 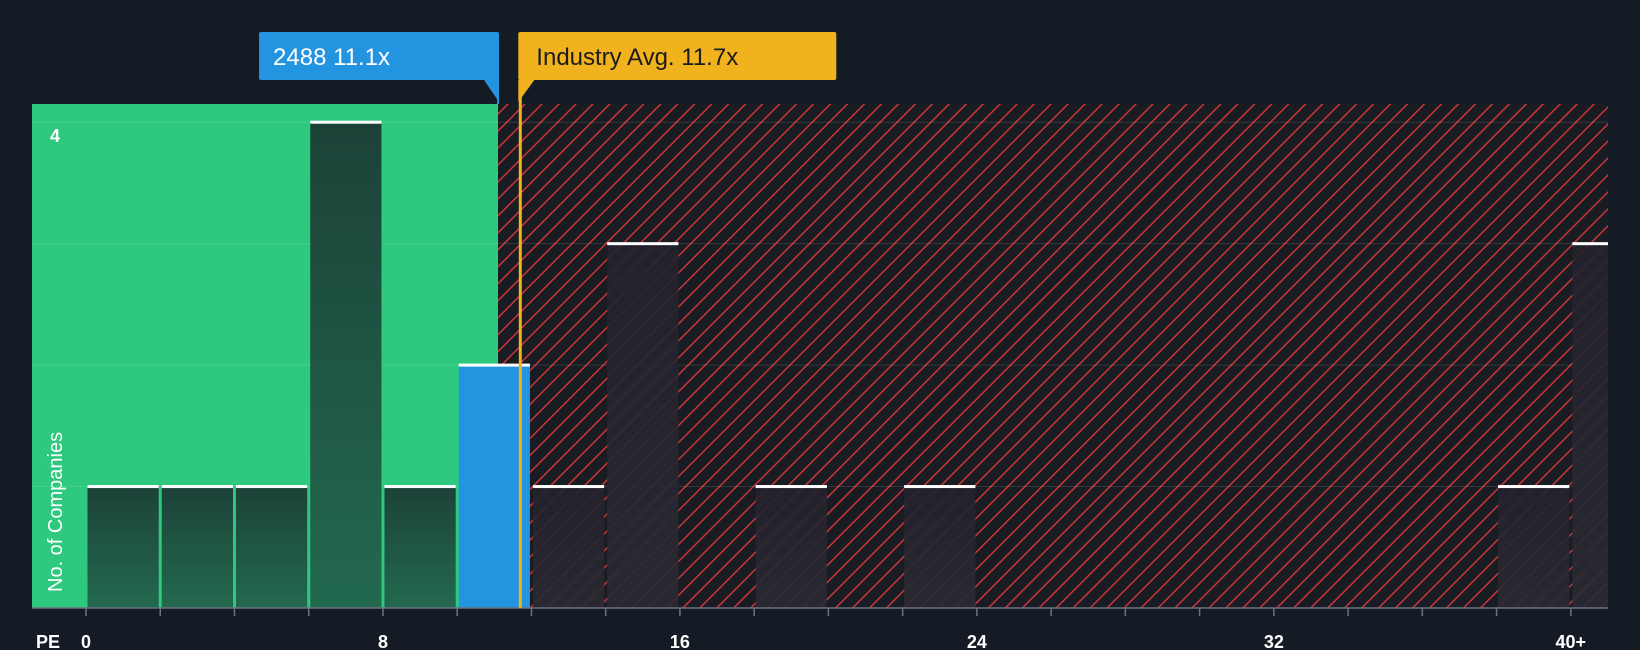 I want to click on industry-avg-callout-box, so click(x=677, y=56).